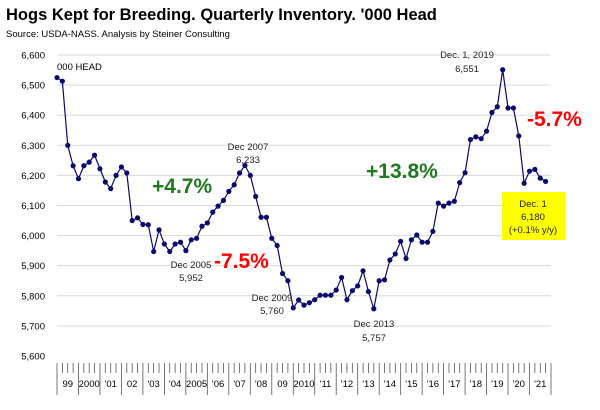  What do you see at coordinates (241, 261) in the screenshot?
I see `change-label-2007-2009: -7.5%` at bounding box center [241, 261].